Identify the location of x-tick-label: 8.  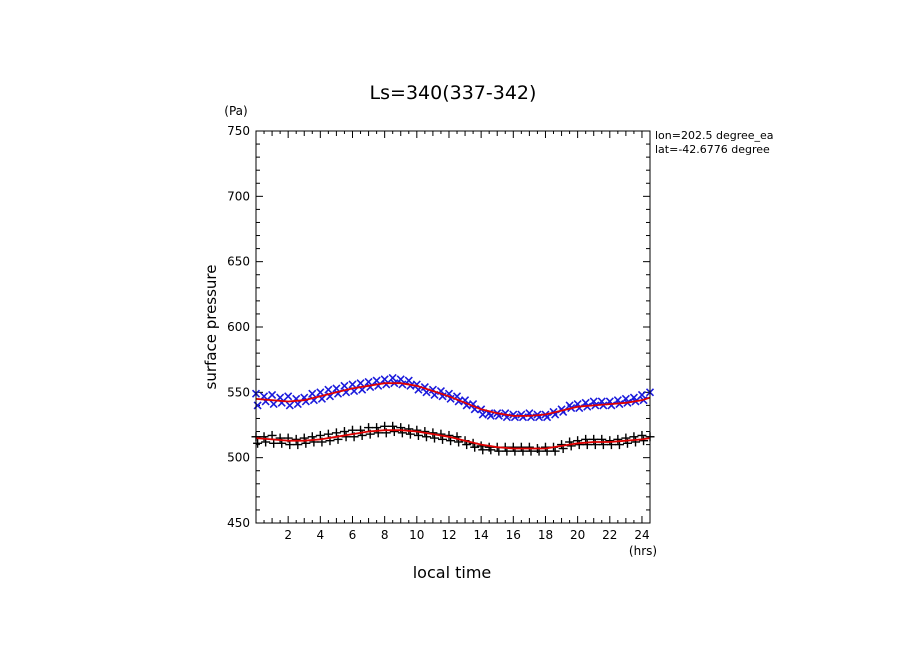
(385, 535).